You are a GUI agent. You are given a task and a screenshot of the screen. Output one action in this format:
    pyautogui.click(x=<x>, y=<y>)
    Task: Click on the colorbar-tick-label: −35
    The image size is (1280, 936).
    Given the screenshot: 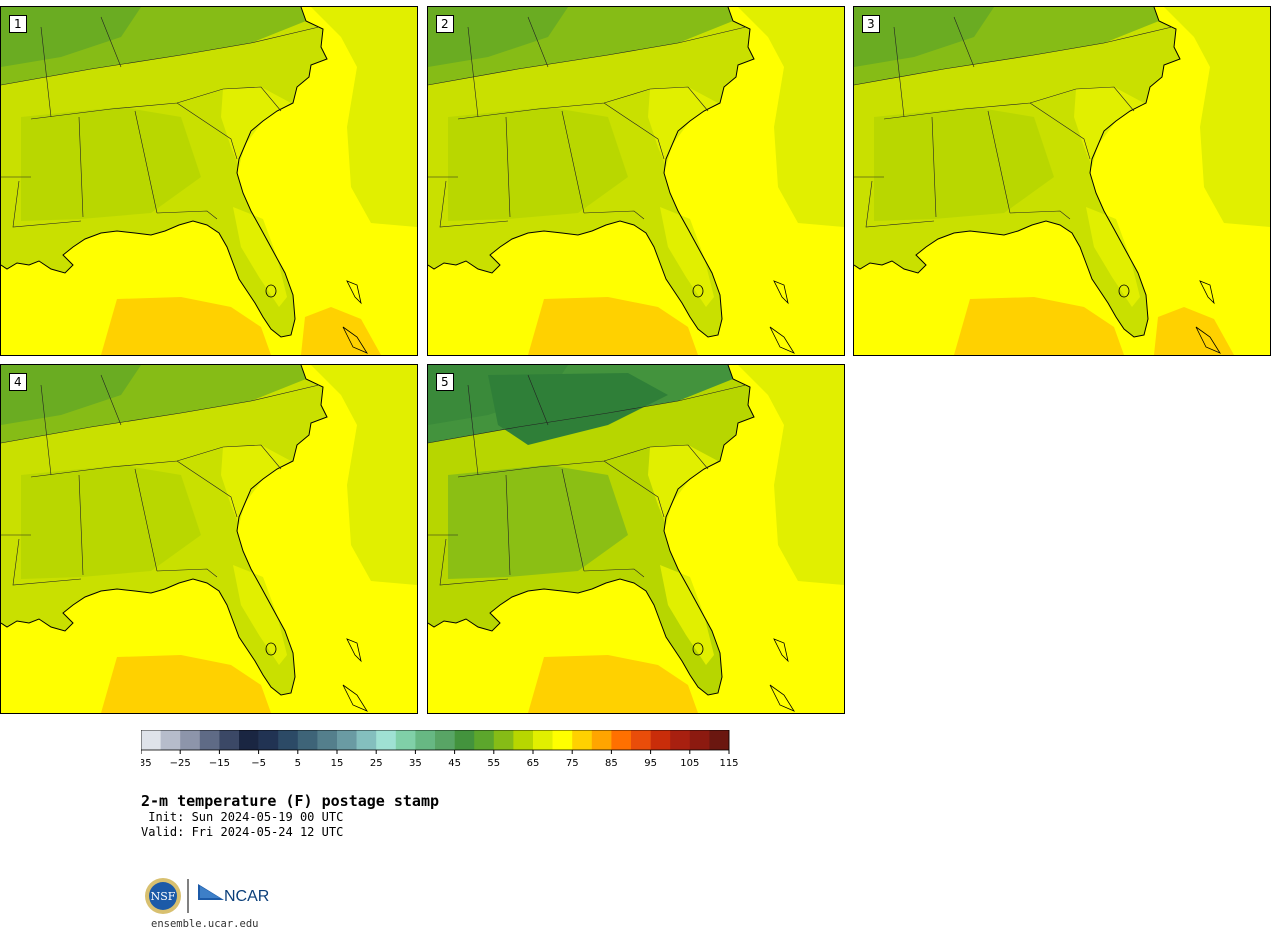 What is the action you would take?
    pyautogui.click(x=146, y=763)
    